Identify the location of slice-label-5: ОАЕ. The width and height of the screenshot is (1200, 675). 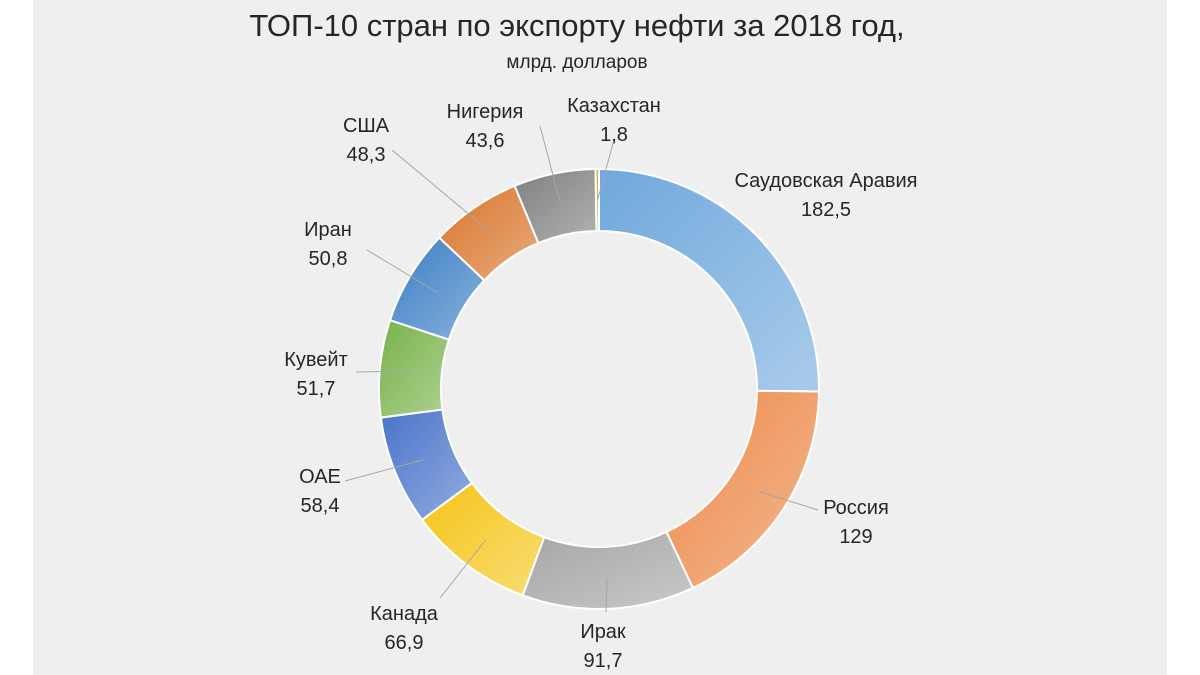
(320, 477).